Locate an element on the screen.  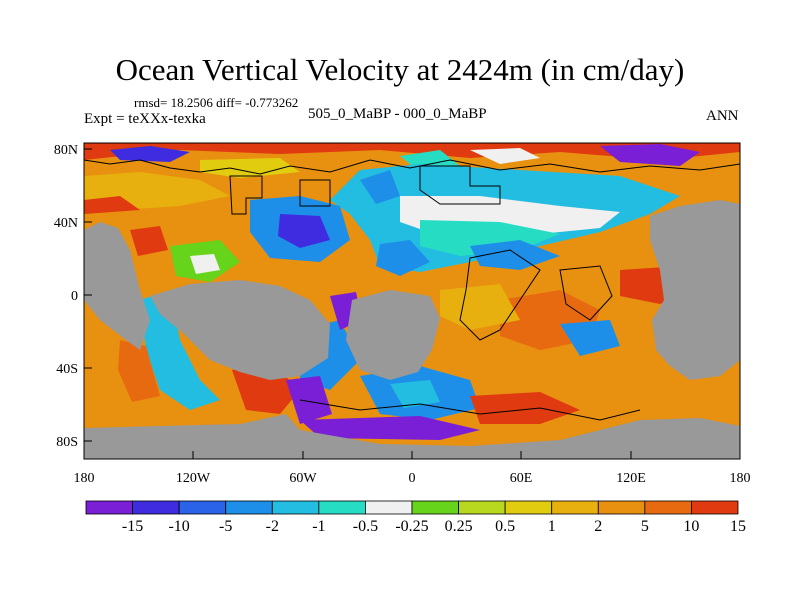
lat-tick-label: 80S is located at coordinates (67, 442).